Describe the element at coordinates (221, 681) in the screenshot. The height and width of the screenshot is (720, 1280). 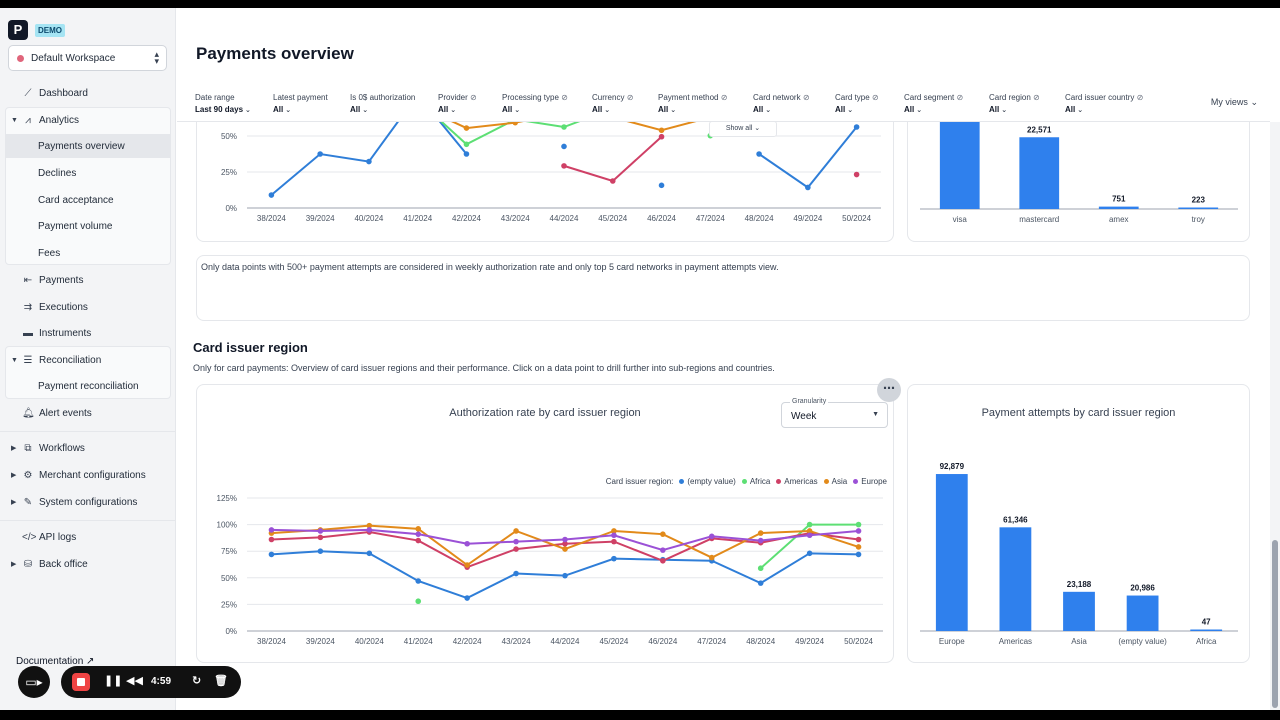
I see `delete-recording-button: 🗑︎` at that location.